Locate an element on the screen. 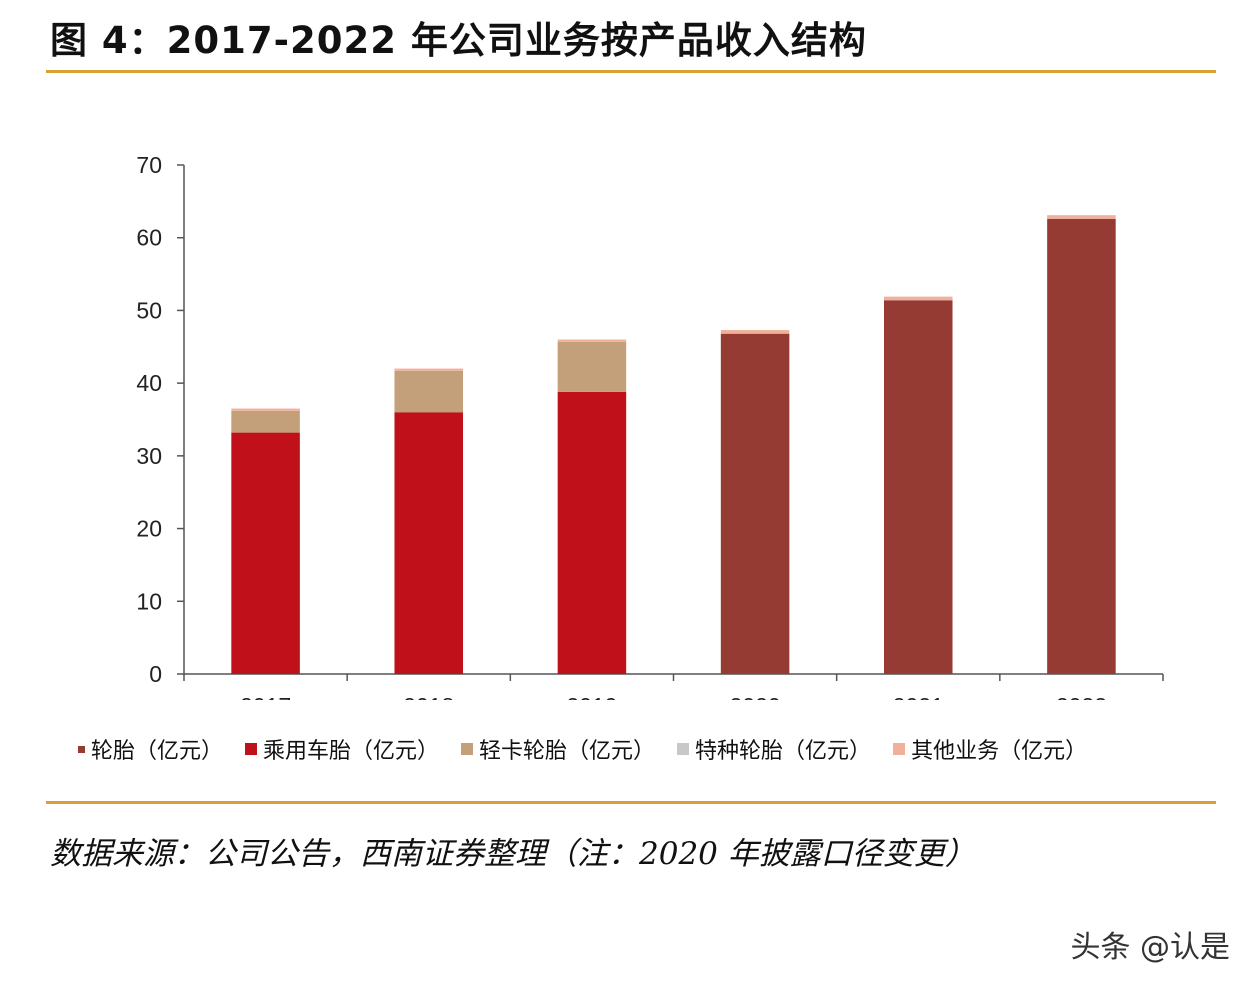 The width and height of the screenshot is (1258, 986). watermark: 头条 @认是 is located at coordinates (1150, 947).